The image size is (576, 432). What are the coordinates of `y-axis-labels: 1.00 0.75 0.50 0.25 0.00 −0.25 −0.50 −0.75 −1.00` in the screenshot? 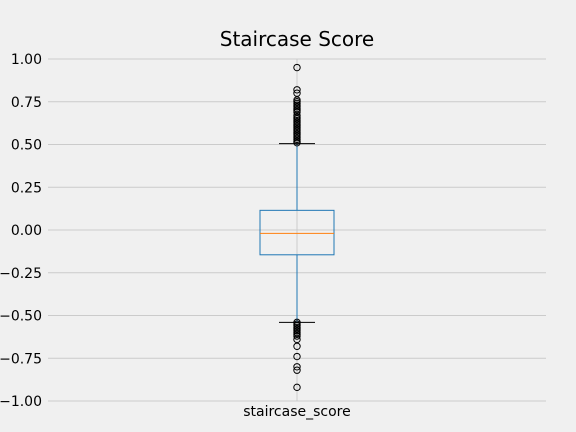 It's located at (21, 231).